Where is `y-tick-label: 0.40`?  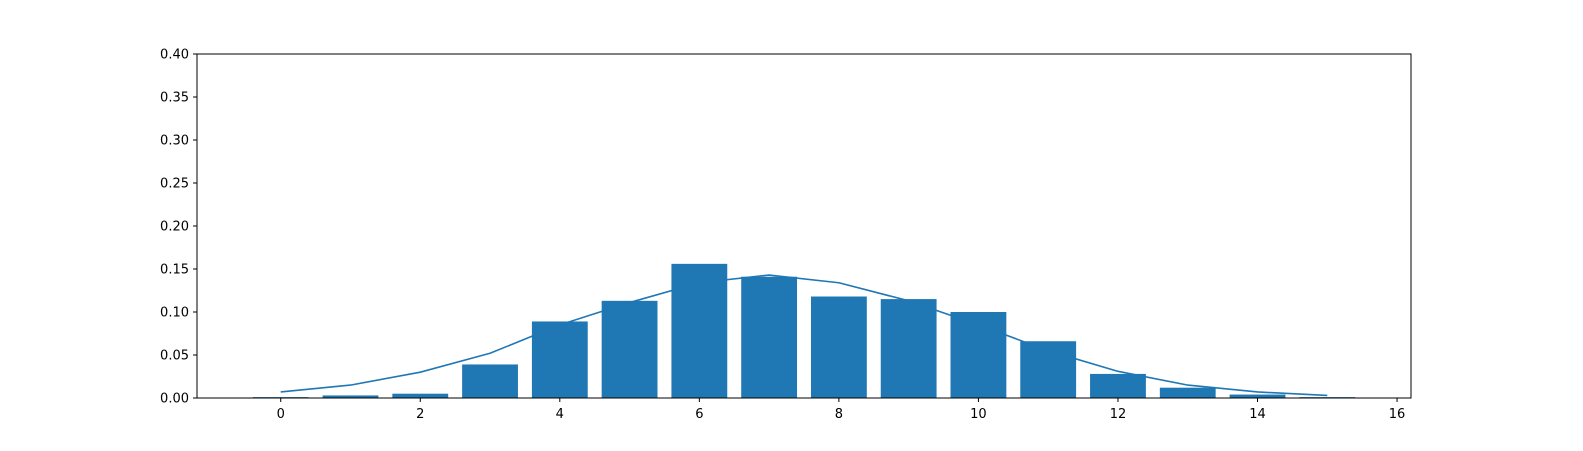 y-tick-label: 0.40 is located at coordinates (174, 55).